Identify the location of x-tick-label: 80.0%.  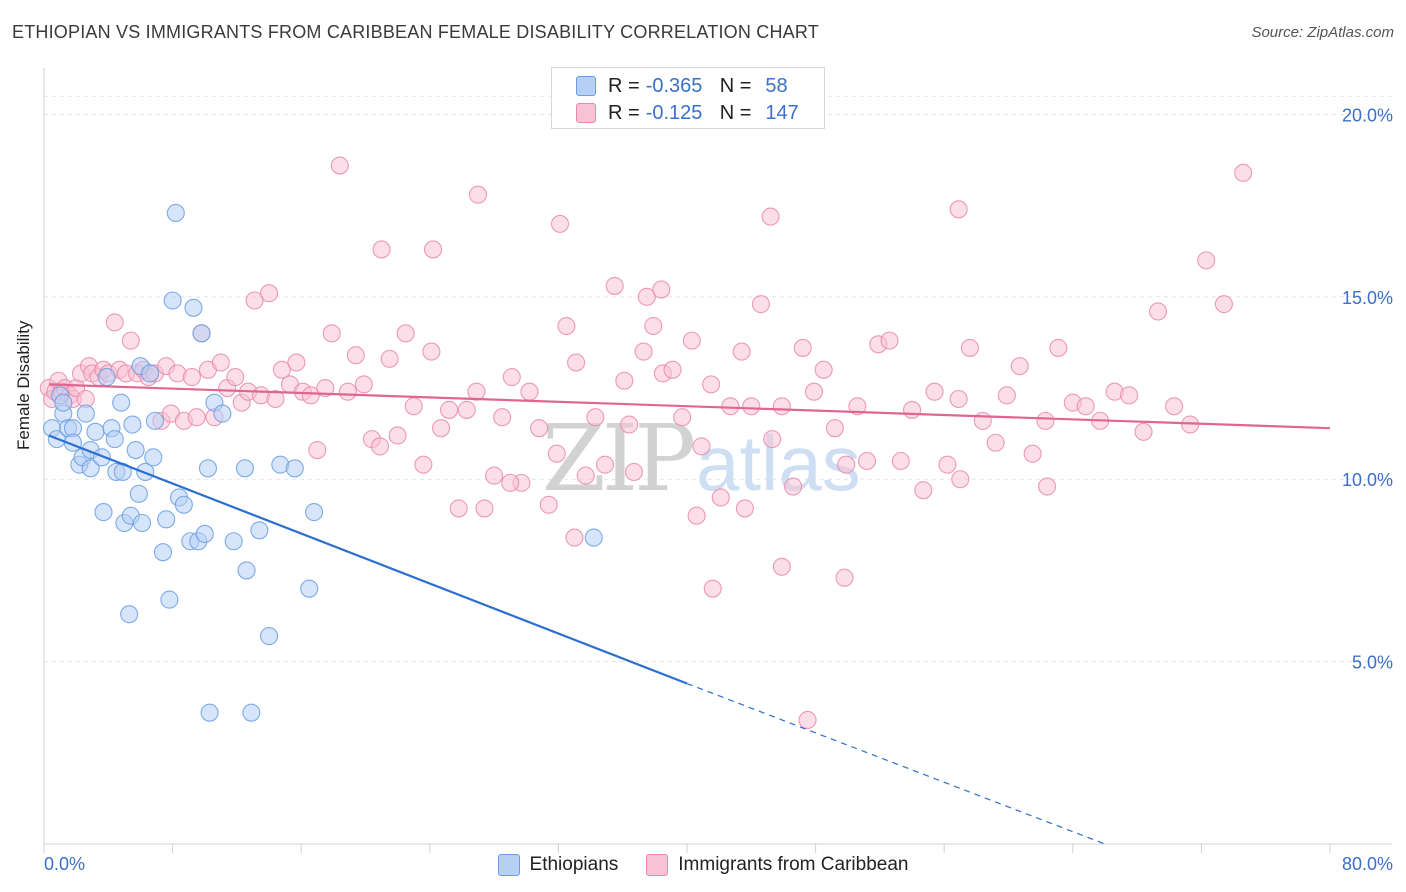
(1367, 864).